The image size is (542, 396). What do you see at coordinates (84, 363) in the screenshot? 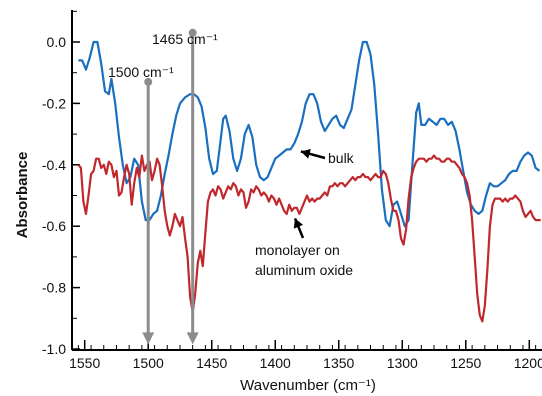
I see `x-tick-label: 1550` at bounding box center [84, 363].